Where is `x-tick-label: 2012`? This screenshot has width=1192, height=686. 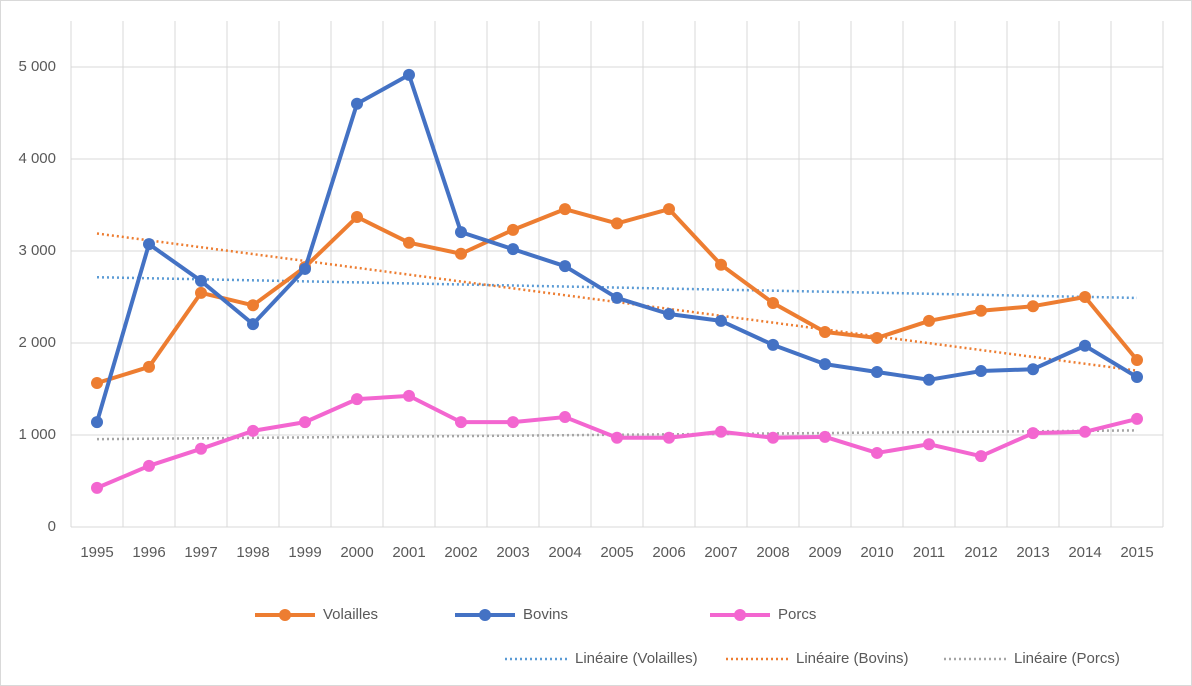 x-tick-label: 2012 is located at coordinates (980, 552).